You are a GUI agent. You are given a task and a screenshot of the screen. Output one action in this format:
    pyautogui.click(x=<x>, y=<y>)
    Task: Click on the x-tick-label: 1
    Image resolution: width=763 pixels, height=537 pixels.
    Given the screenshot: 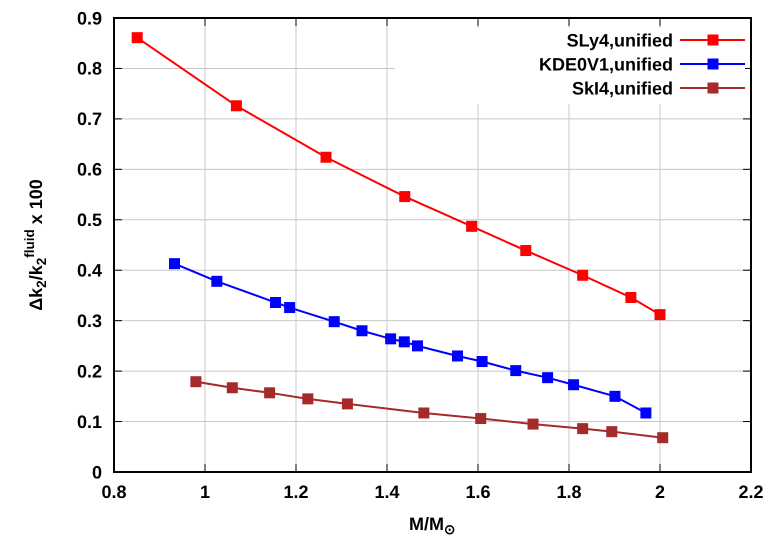 What is the action you would take?
    pyautogui.click(x=205, y=492)
    